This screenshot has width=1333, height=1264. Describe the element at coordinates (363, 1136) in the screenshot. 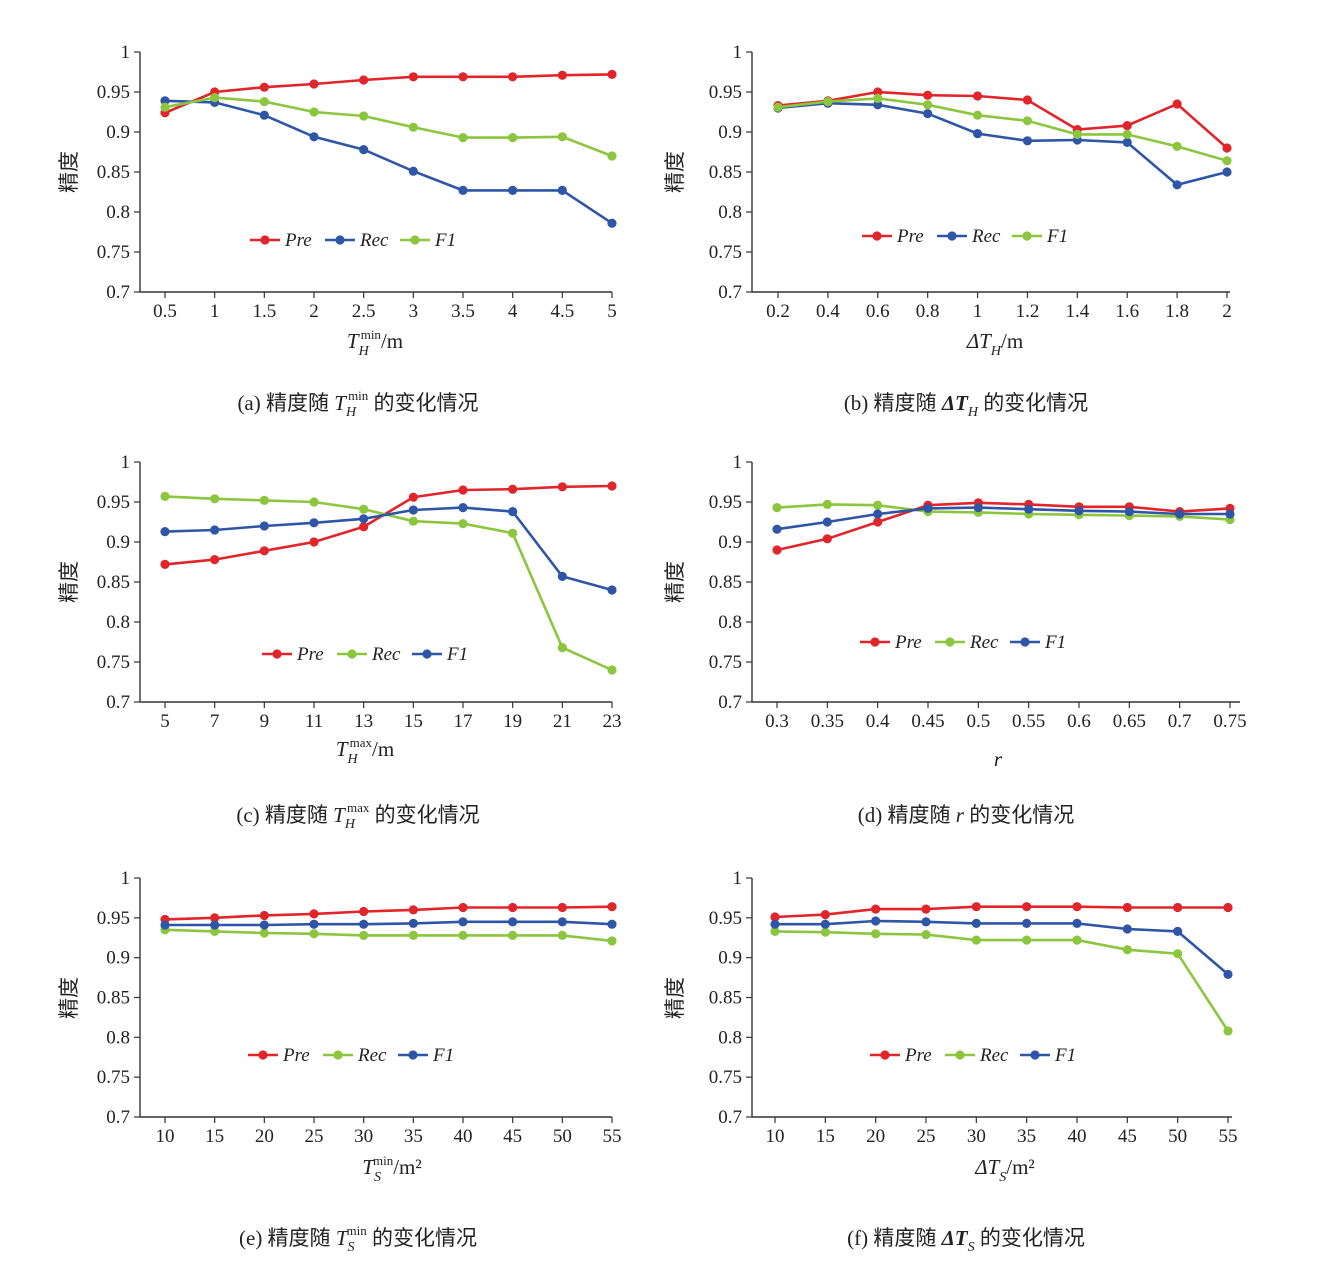

I see `x-tick-label: 30` at that location.